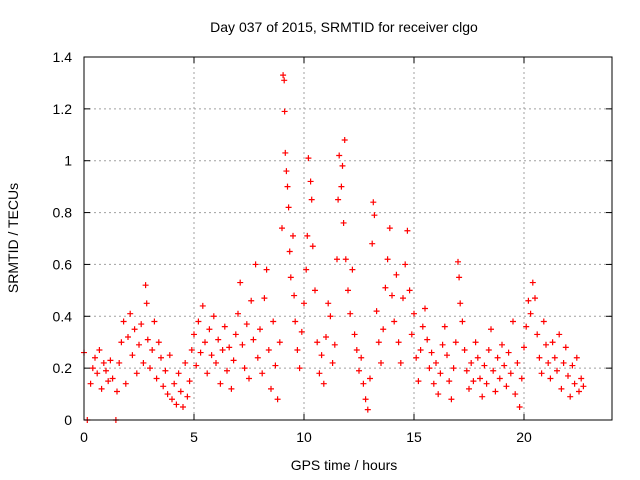 The height and width of the screenshot is (480, 640). I want to click on y-tick-label: 0.6, so click(63, 264).